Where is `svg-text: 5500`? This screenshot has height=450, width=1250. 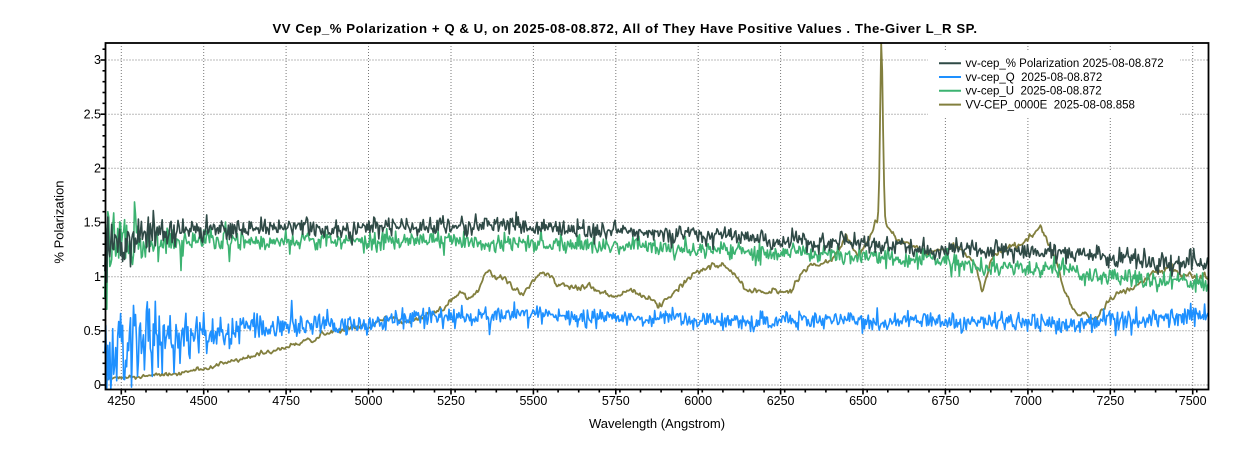 svg-text: 5500 is located at coordinates (533, 401).